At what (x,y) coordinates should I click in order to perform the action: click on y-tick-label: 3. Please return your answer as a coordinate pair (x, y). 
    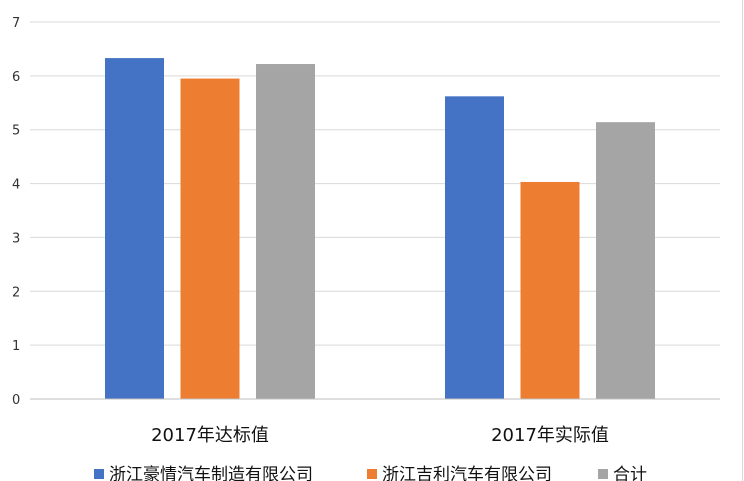
    Looking at the image, I should click on (16, 238).